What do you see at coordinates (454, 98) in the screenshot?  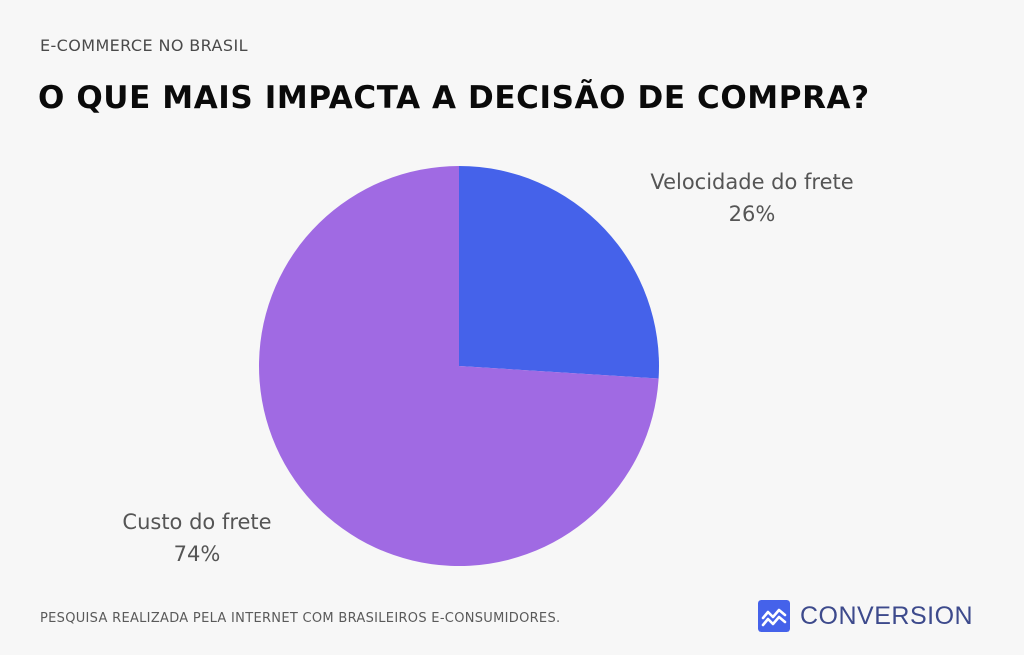 I see `chart-title: O QUE MAIS IMPACTA A DECISÃO DE COMPRA?` at bounding box center [454, 98].